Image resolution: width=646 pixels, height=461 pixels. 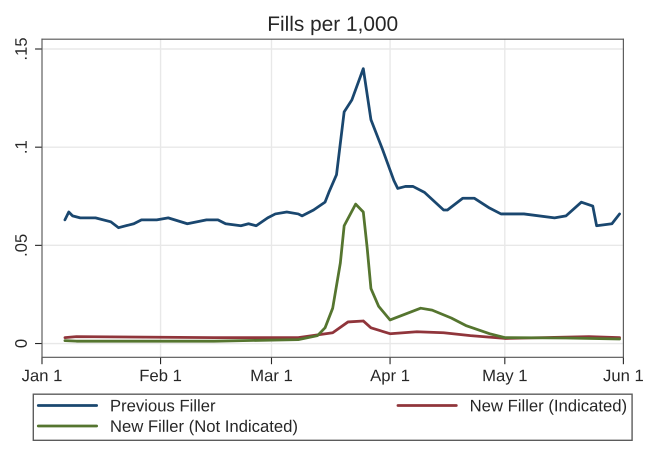 What do you see at coordinates (163, 405) in the screenshot?
I see `legend-label: Previous Filler` at bounding box center [163, 405].